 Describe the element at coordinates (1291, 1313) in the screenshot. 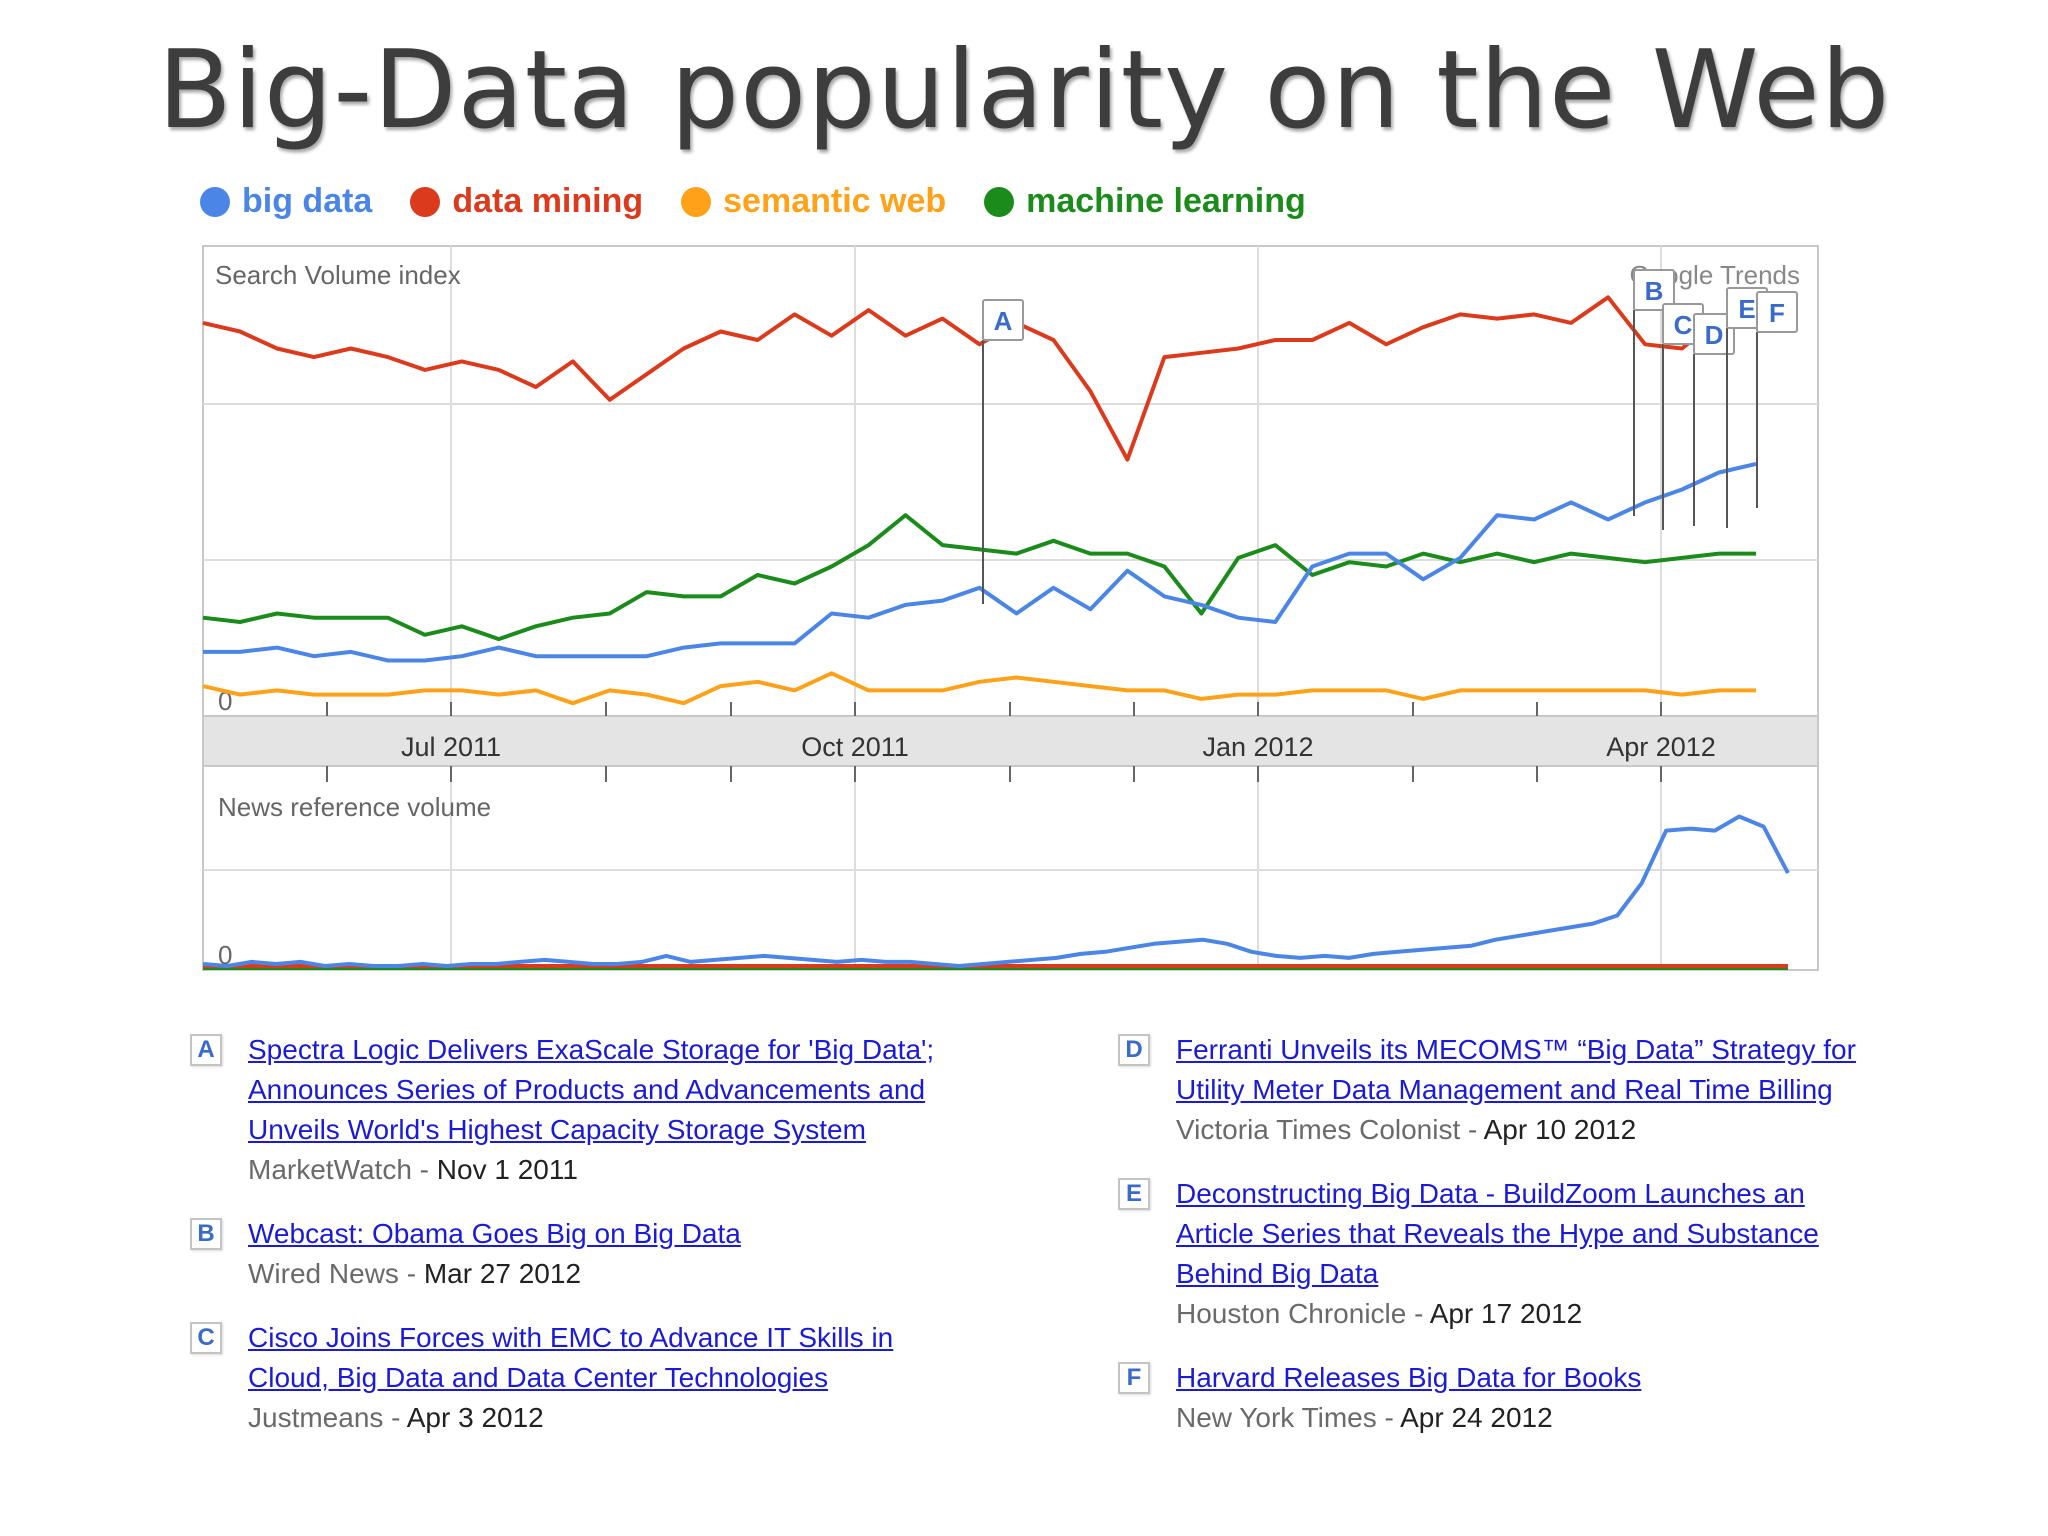

I see `news-source: Houston Chronicle` at that location.